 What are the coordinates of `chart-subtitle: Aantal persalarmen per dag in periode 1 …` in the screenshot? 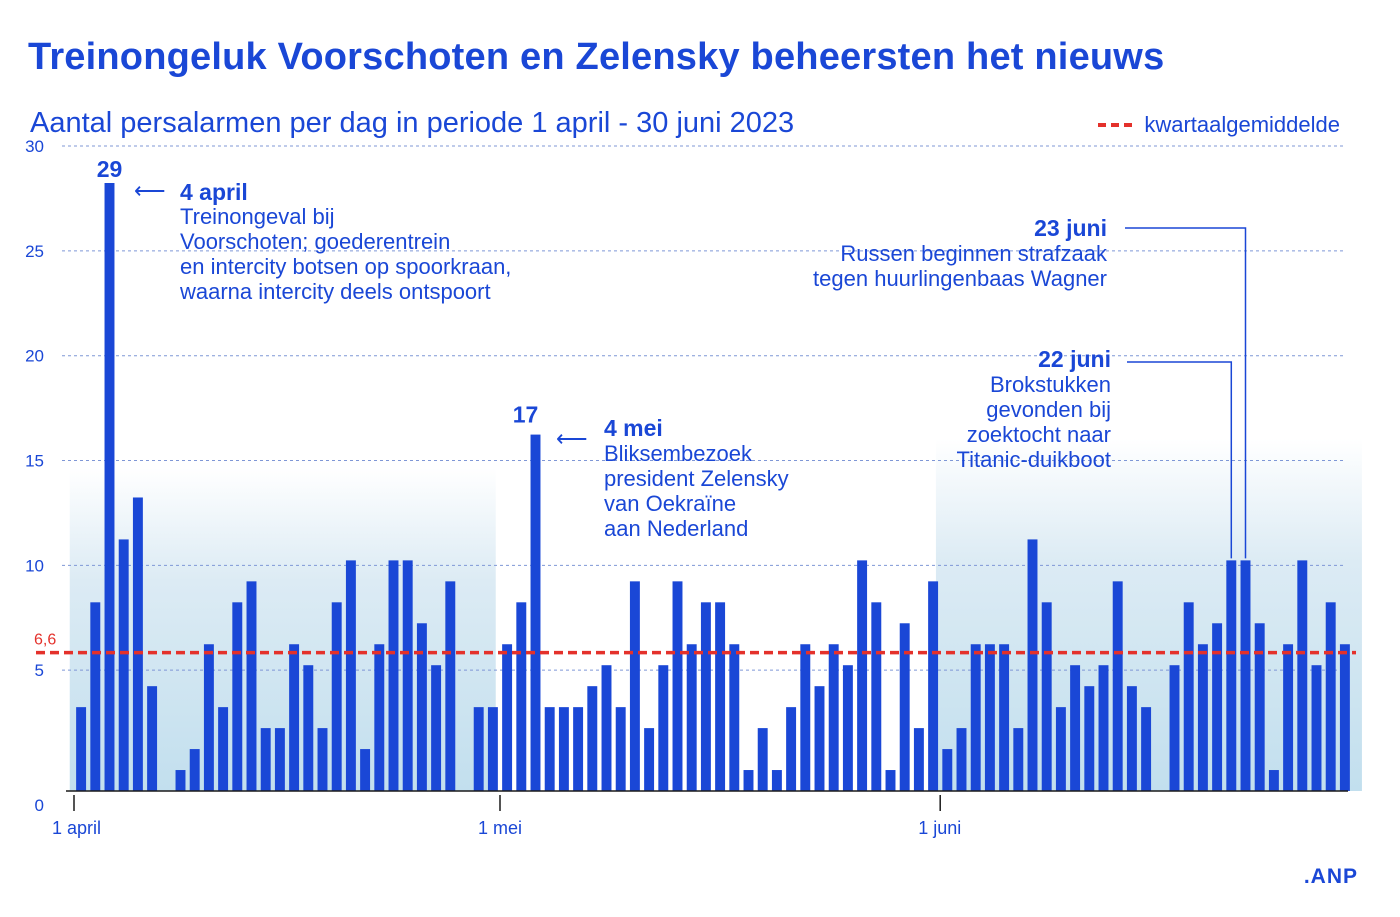 It's located at (412, 123).